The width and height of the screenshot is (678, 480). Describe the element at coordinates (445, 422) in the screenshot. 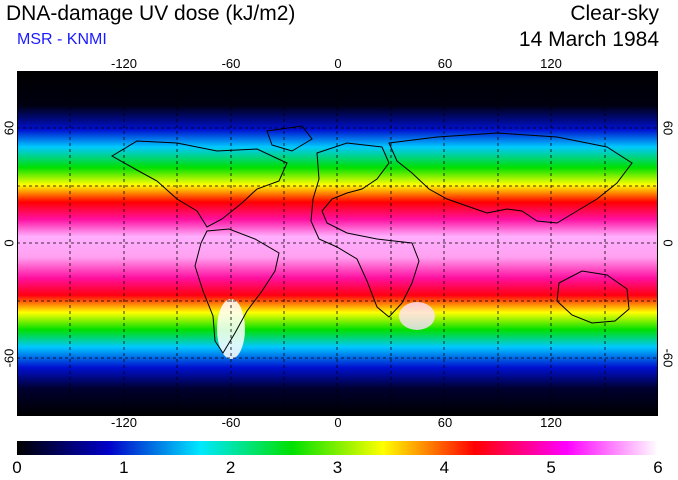

I see `lon-tick-bottom: 60` at that location.